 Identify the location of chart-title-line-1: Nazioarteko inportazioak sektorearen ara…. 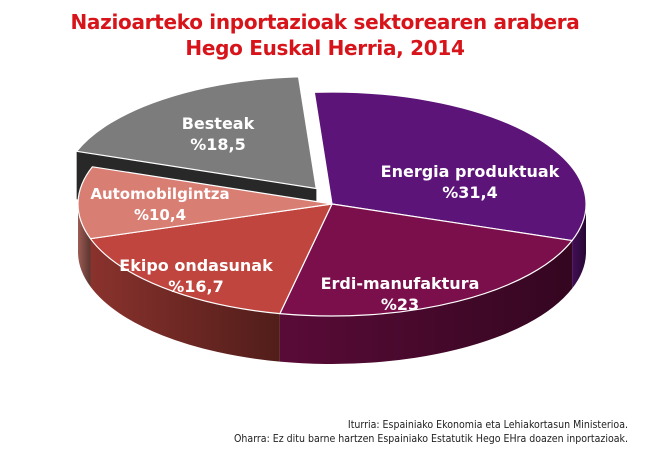
(325, 22).